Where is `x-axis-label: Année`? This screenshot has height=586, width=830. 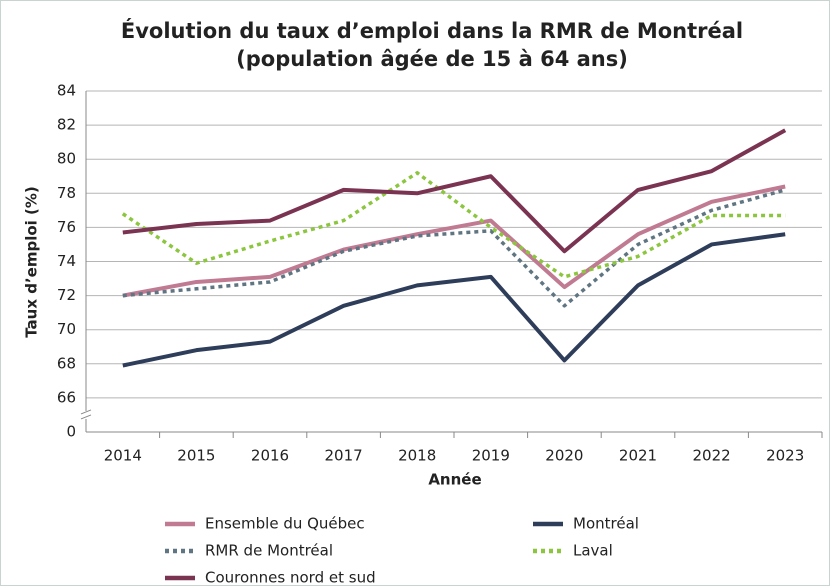
x-axis-label: Année is located at coordinates (454, 480).